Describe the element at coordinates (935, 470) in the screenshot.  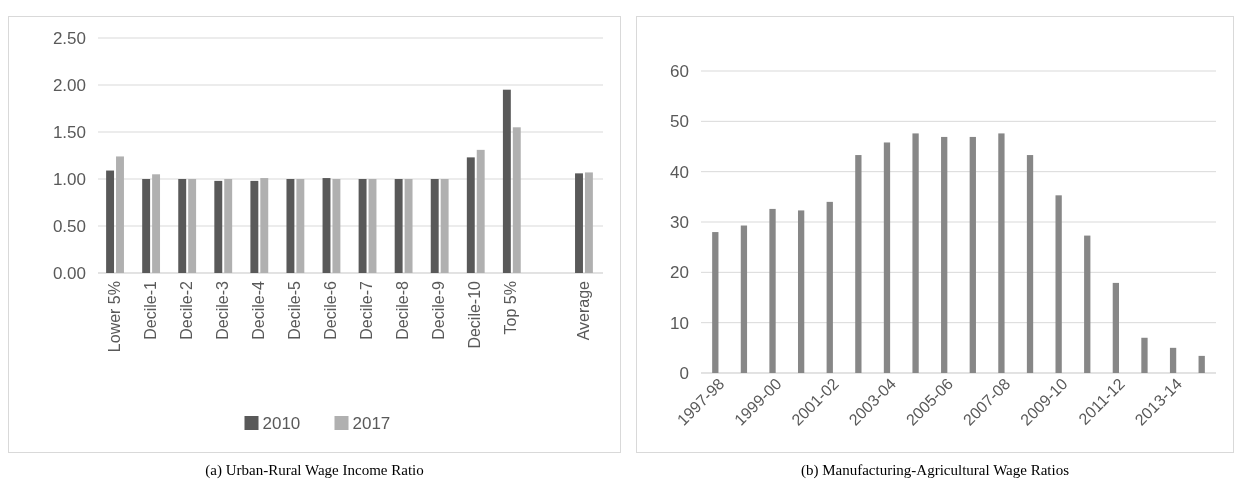
I see `text: (b) Manufacturing-Agricultural Wage Ratios` at that location.